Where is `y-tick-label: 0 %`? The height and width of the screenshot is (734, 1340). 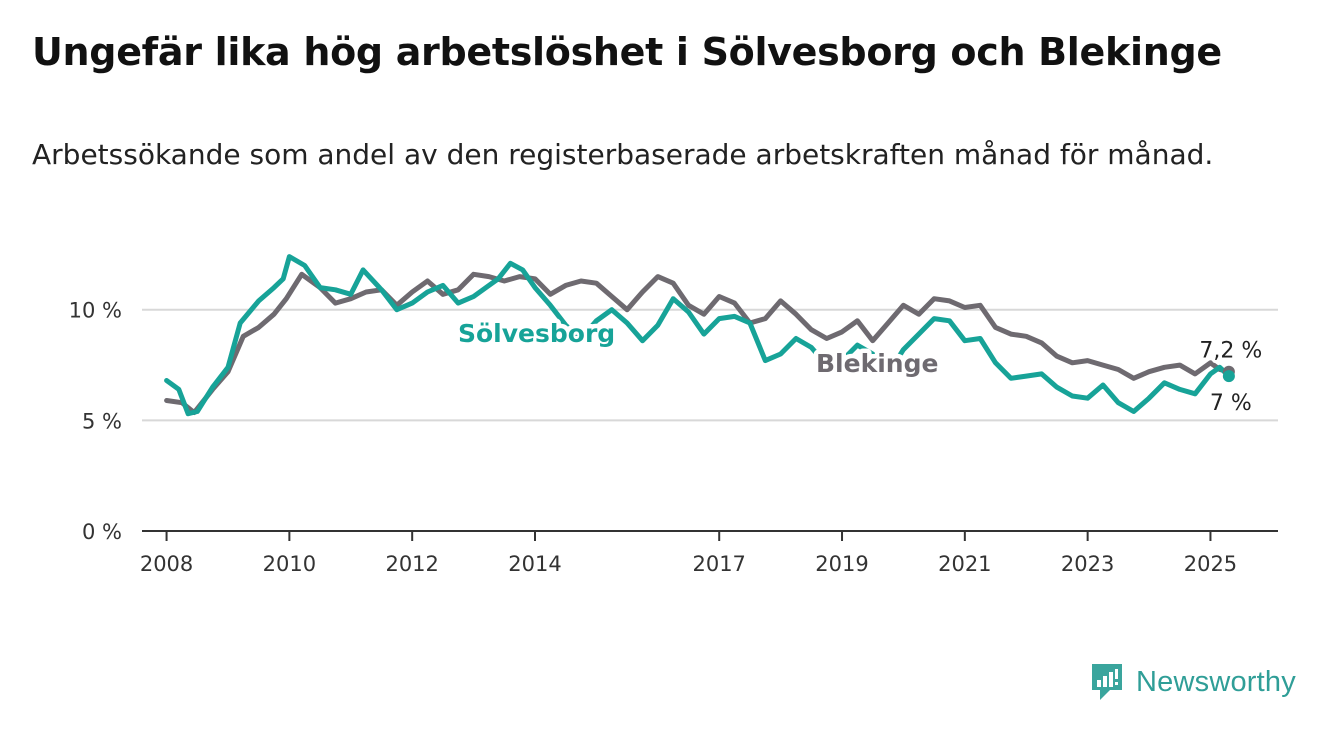 y-tick-label: 0 % is located at coordinates (102, 532).